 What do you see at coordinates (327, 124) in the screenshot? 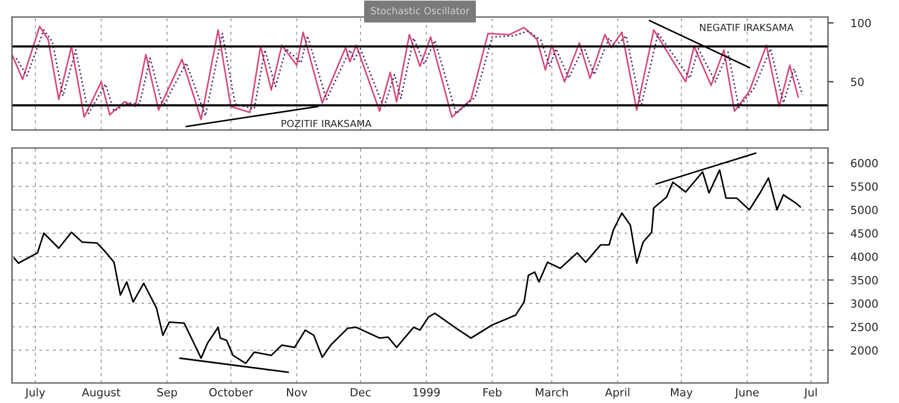
I see `annotation: POZITIF IRAKSAMA` at bounding box center [327, 124].